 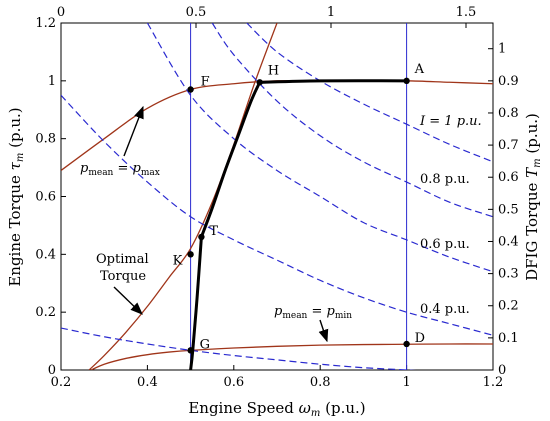 I want to click on annotation-pmin: pmean = pmin, so click(x=313, y=312).